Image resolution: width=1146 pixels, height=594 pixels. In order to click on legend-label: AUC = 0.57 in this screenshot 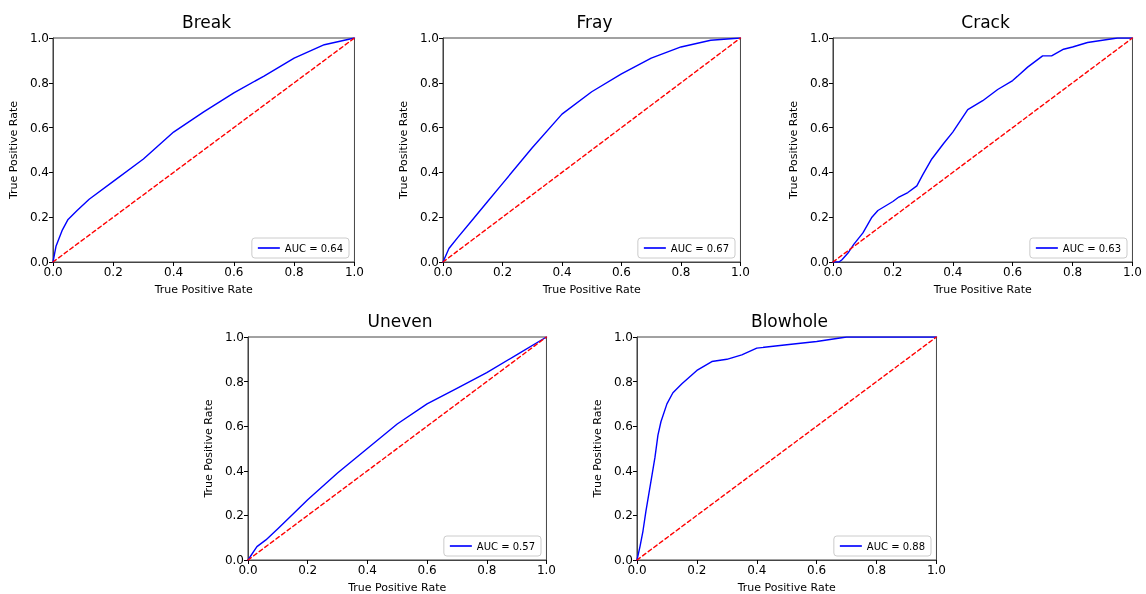, I will do `click(506, 546)`.